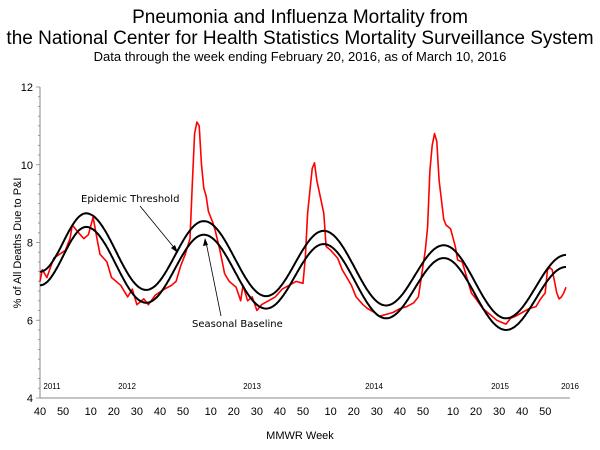 The width and height of the screenshot is (600, 450). What do you see at coordinates (300, 436) in the screenshot?
I see `x-axis-label: MMWR Week` at bounding box center [300, 436].